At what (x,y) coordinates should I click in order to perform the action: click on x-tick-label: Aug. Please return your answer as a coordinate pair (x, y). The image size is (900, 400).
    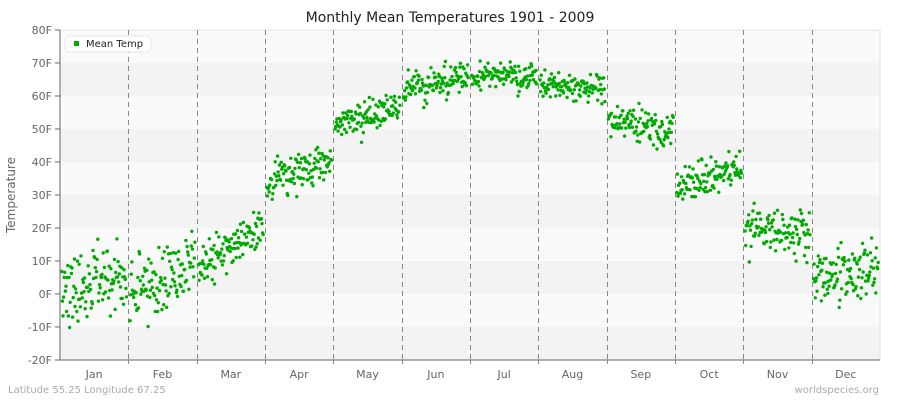
    Looking at the image, I should click on (572, 374).